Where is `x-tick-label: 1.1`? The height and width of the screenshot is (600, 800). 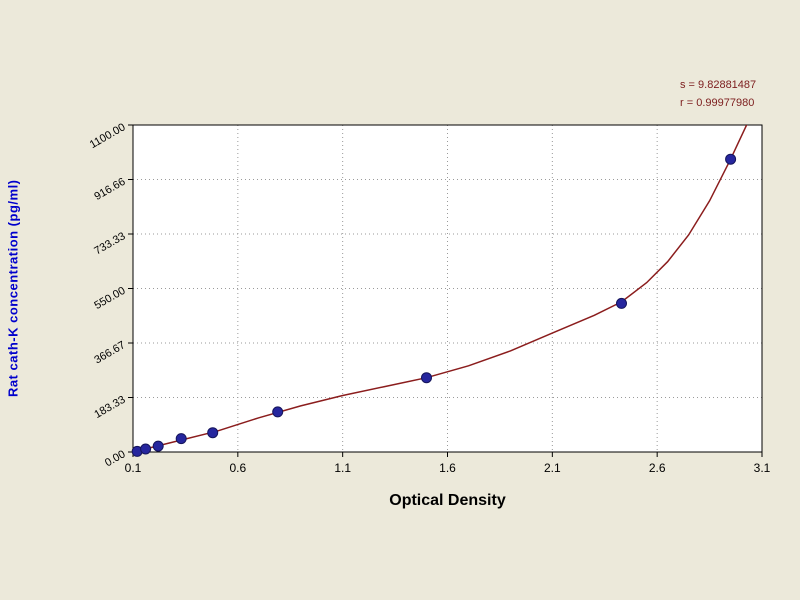
x-tick-label: 1.1 is located at coordinates (342, 468).